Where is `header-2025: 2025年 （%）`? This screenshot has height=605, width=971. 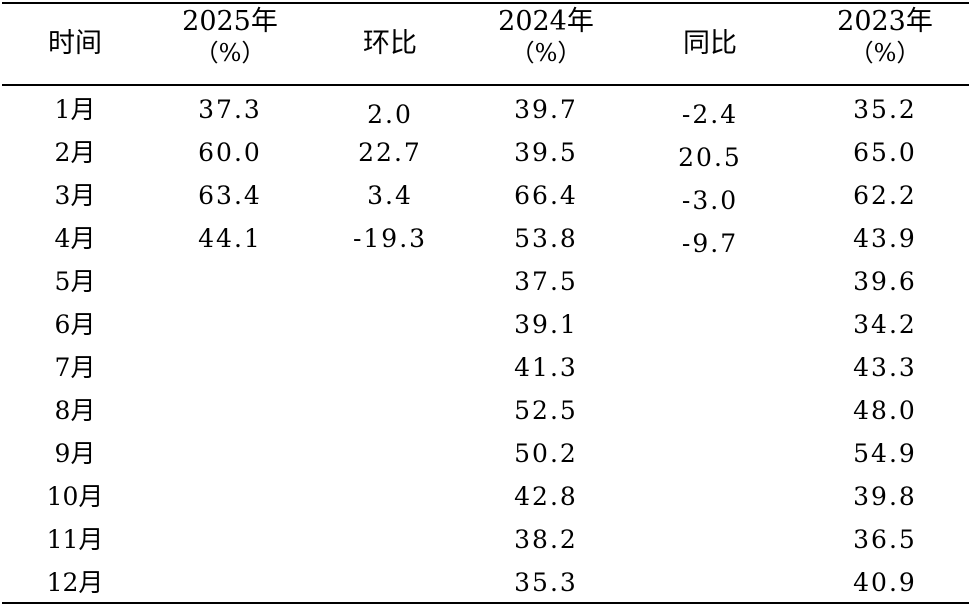 header-2025: 2025年 （%） is located at coordinates (230, 37).